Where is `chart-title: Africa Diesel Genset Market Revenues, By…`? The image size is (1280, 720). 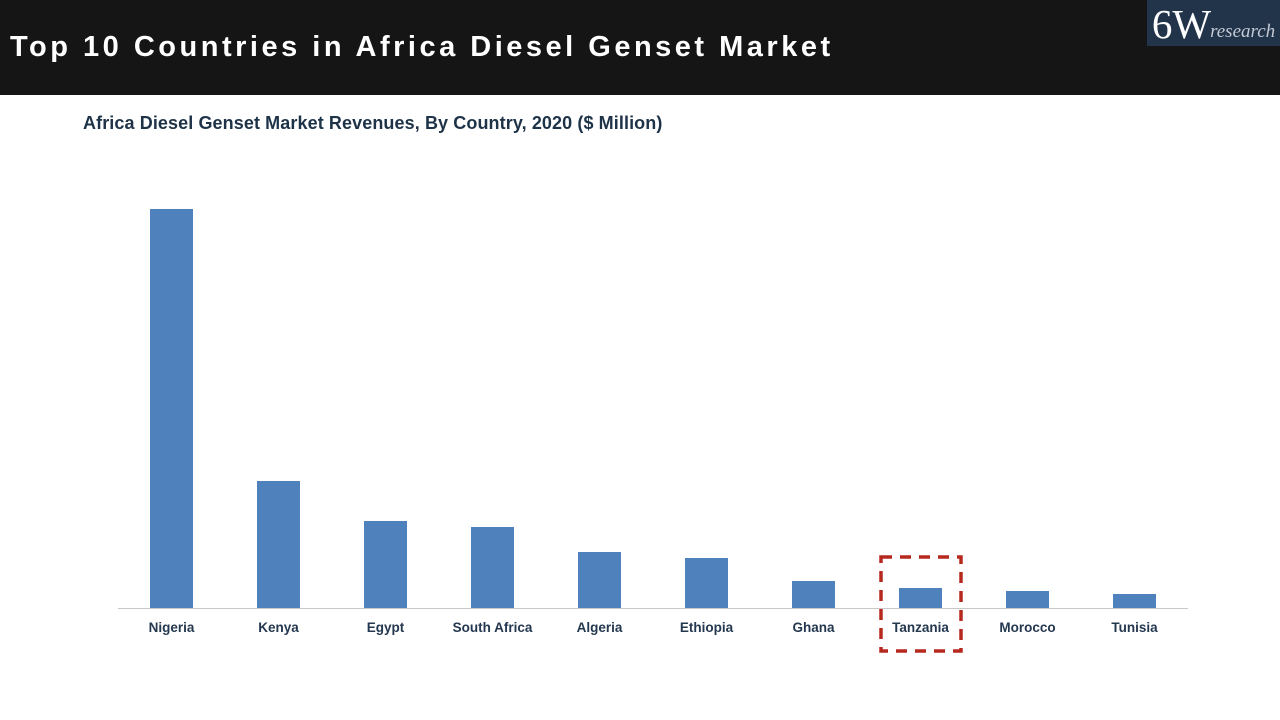
chart-title: Africa Diesel Genset Market Revenues, By… is located at coordinates (373, 123).